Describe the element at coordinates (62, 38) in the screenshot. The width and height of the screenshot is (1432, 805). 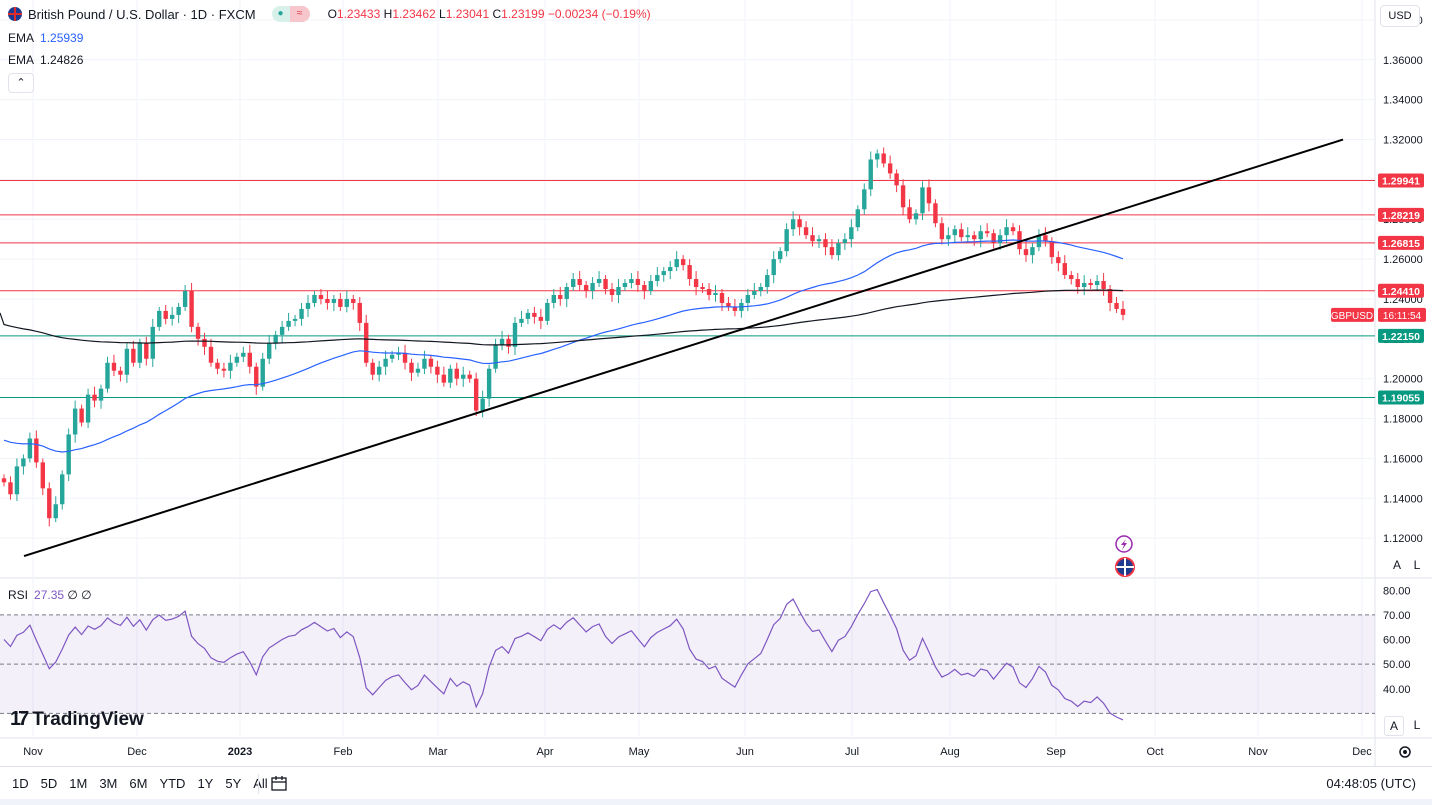
I see `ema-fast-value: 1.25939` at that location.